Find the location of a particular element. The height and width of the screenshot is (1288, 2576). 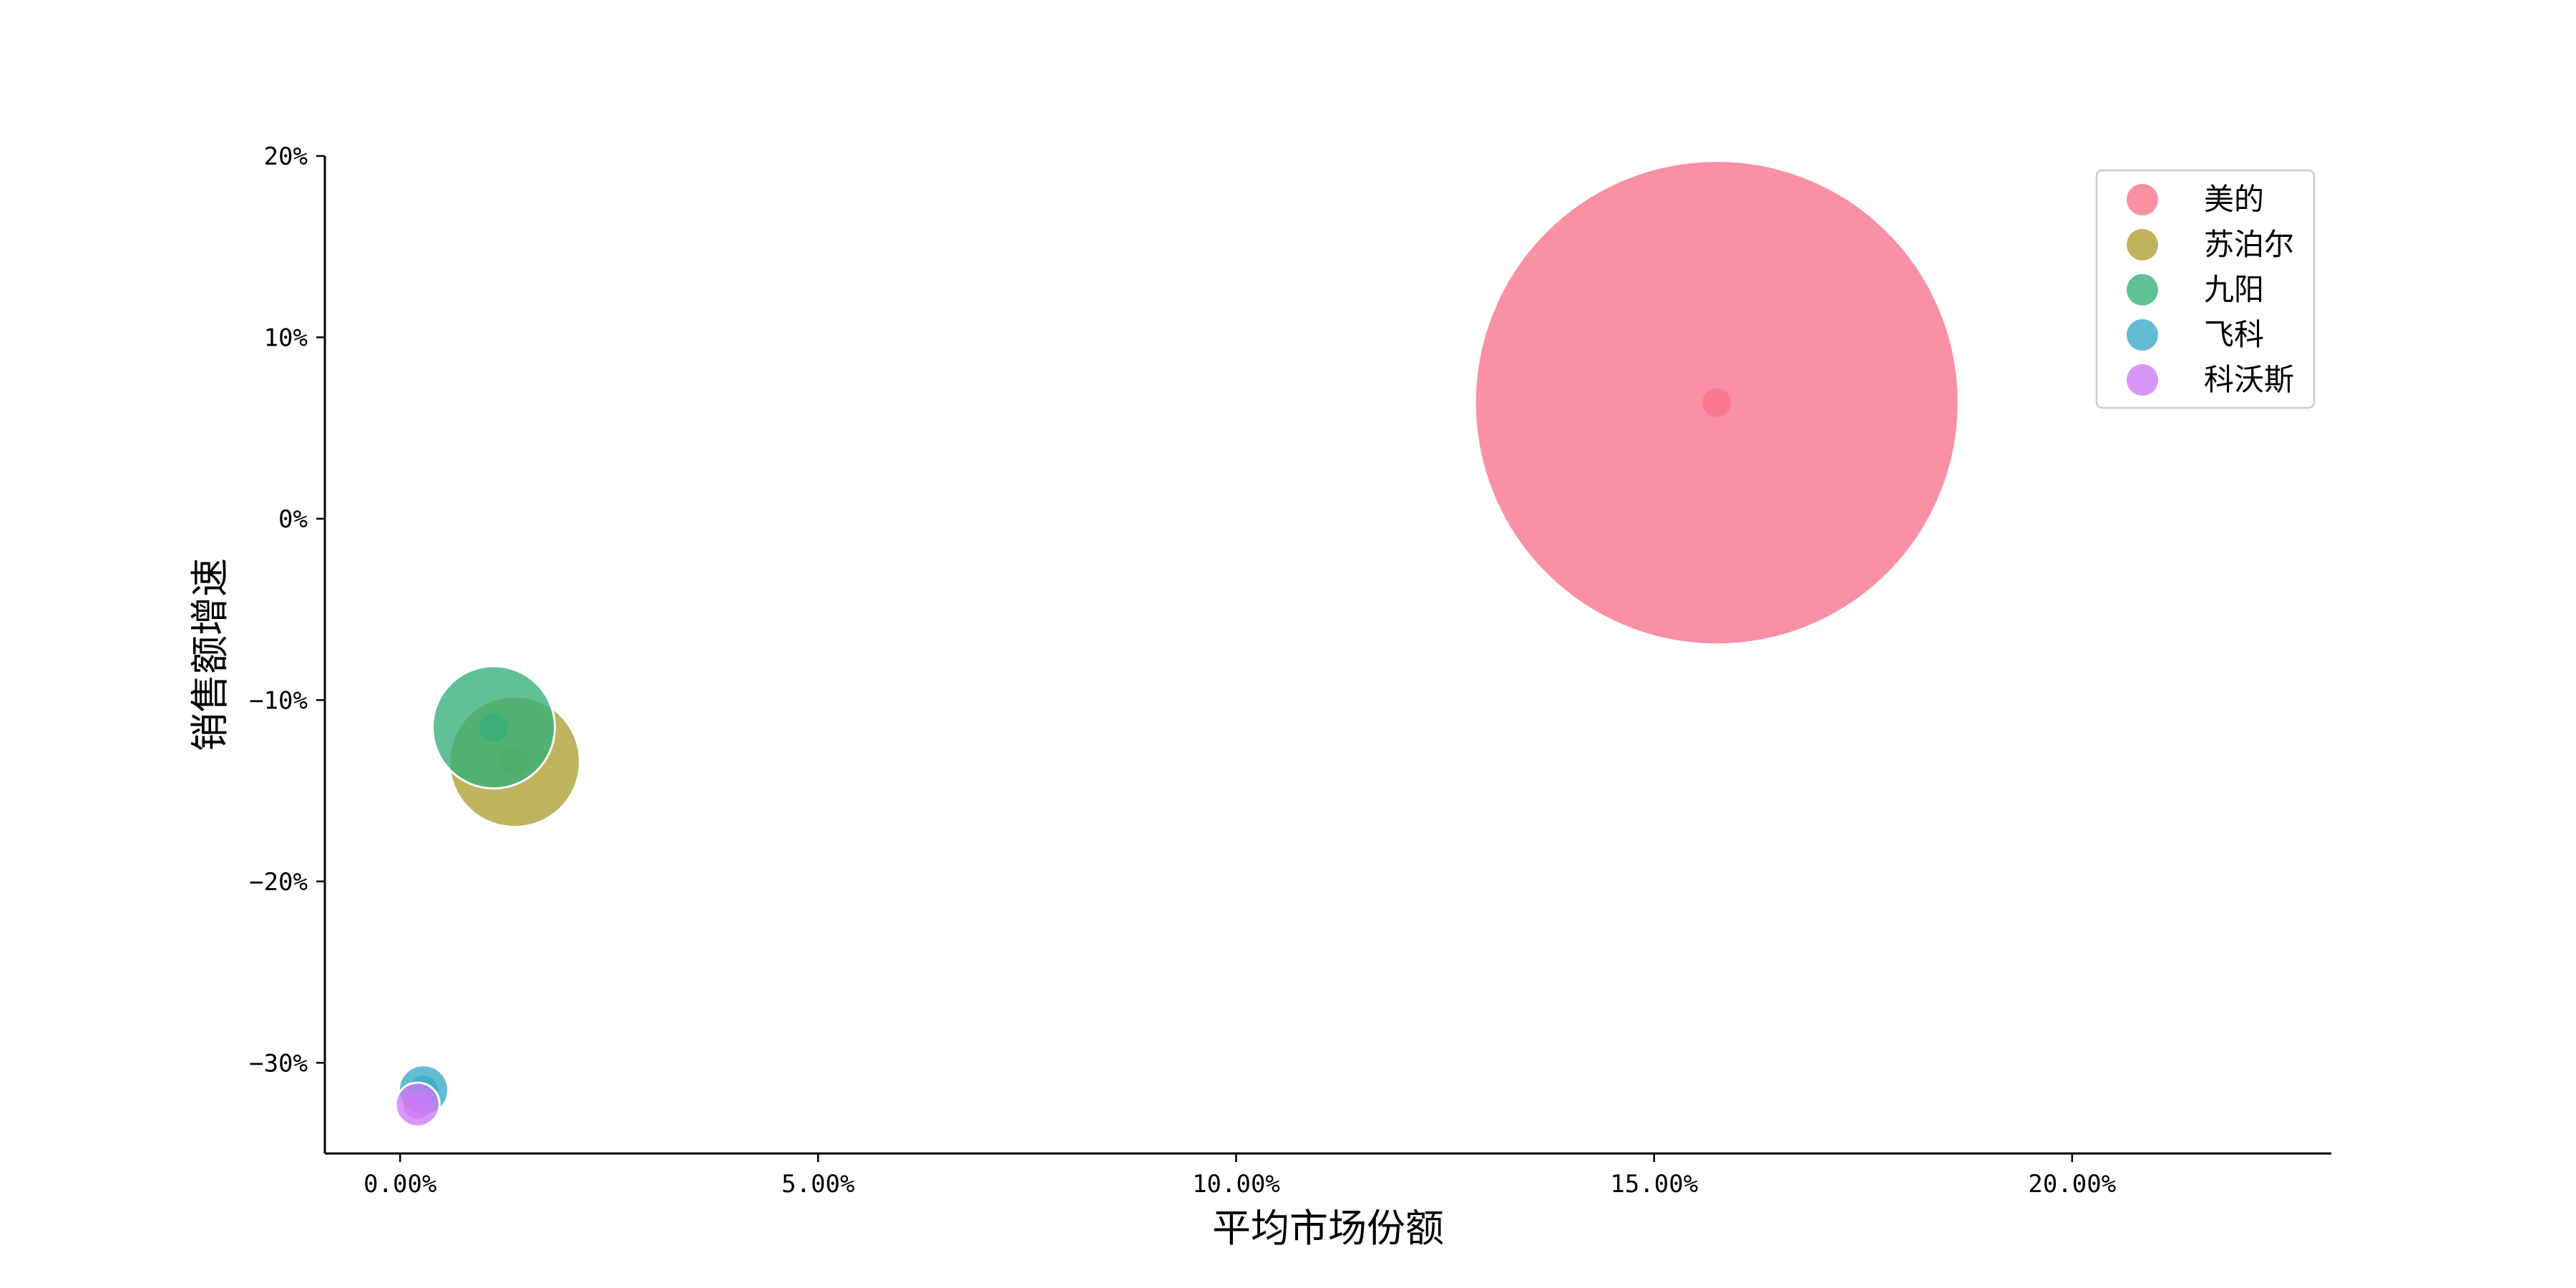

legend-label-1: 苏泊尔 is located at coordinates (2249, 244).